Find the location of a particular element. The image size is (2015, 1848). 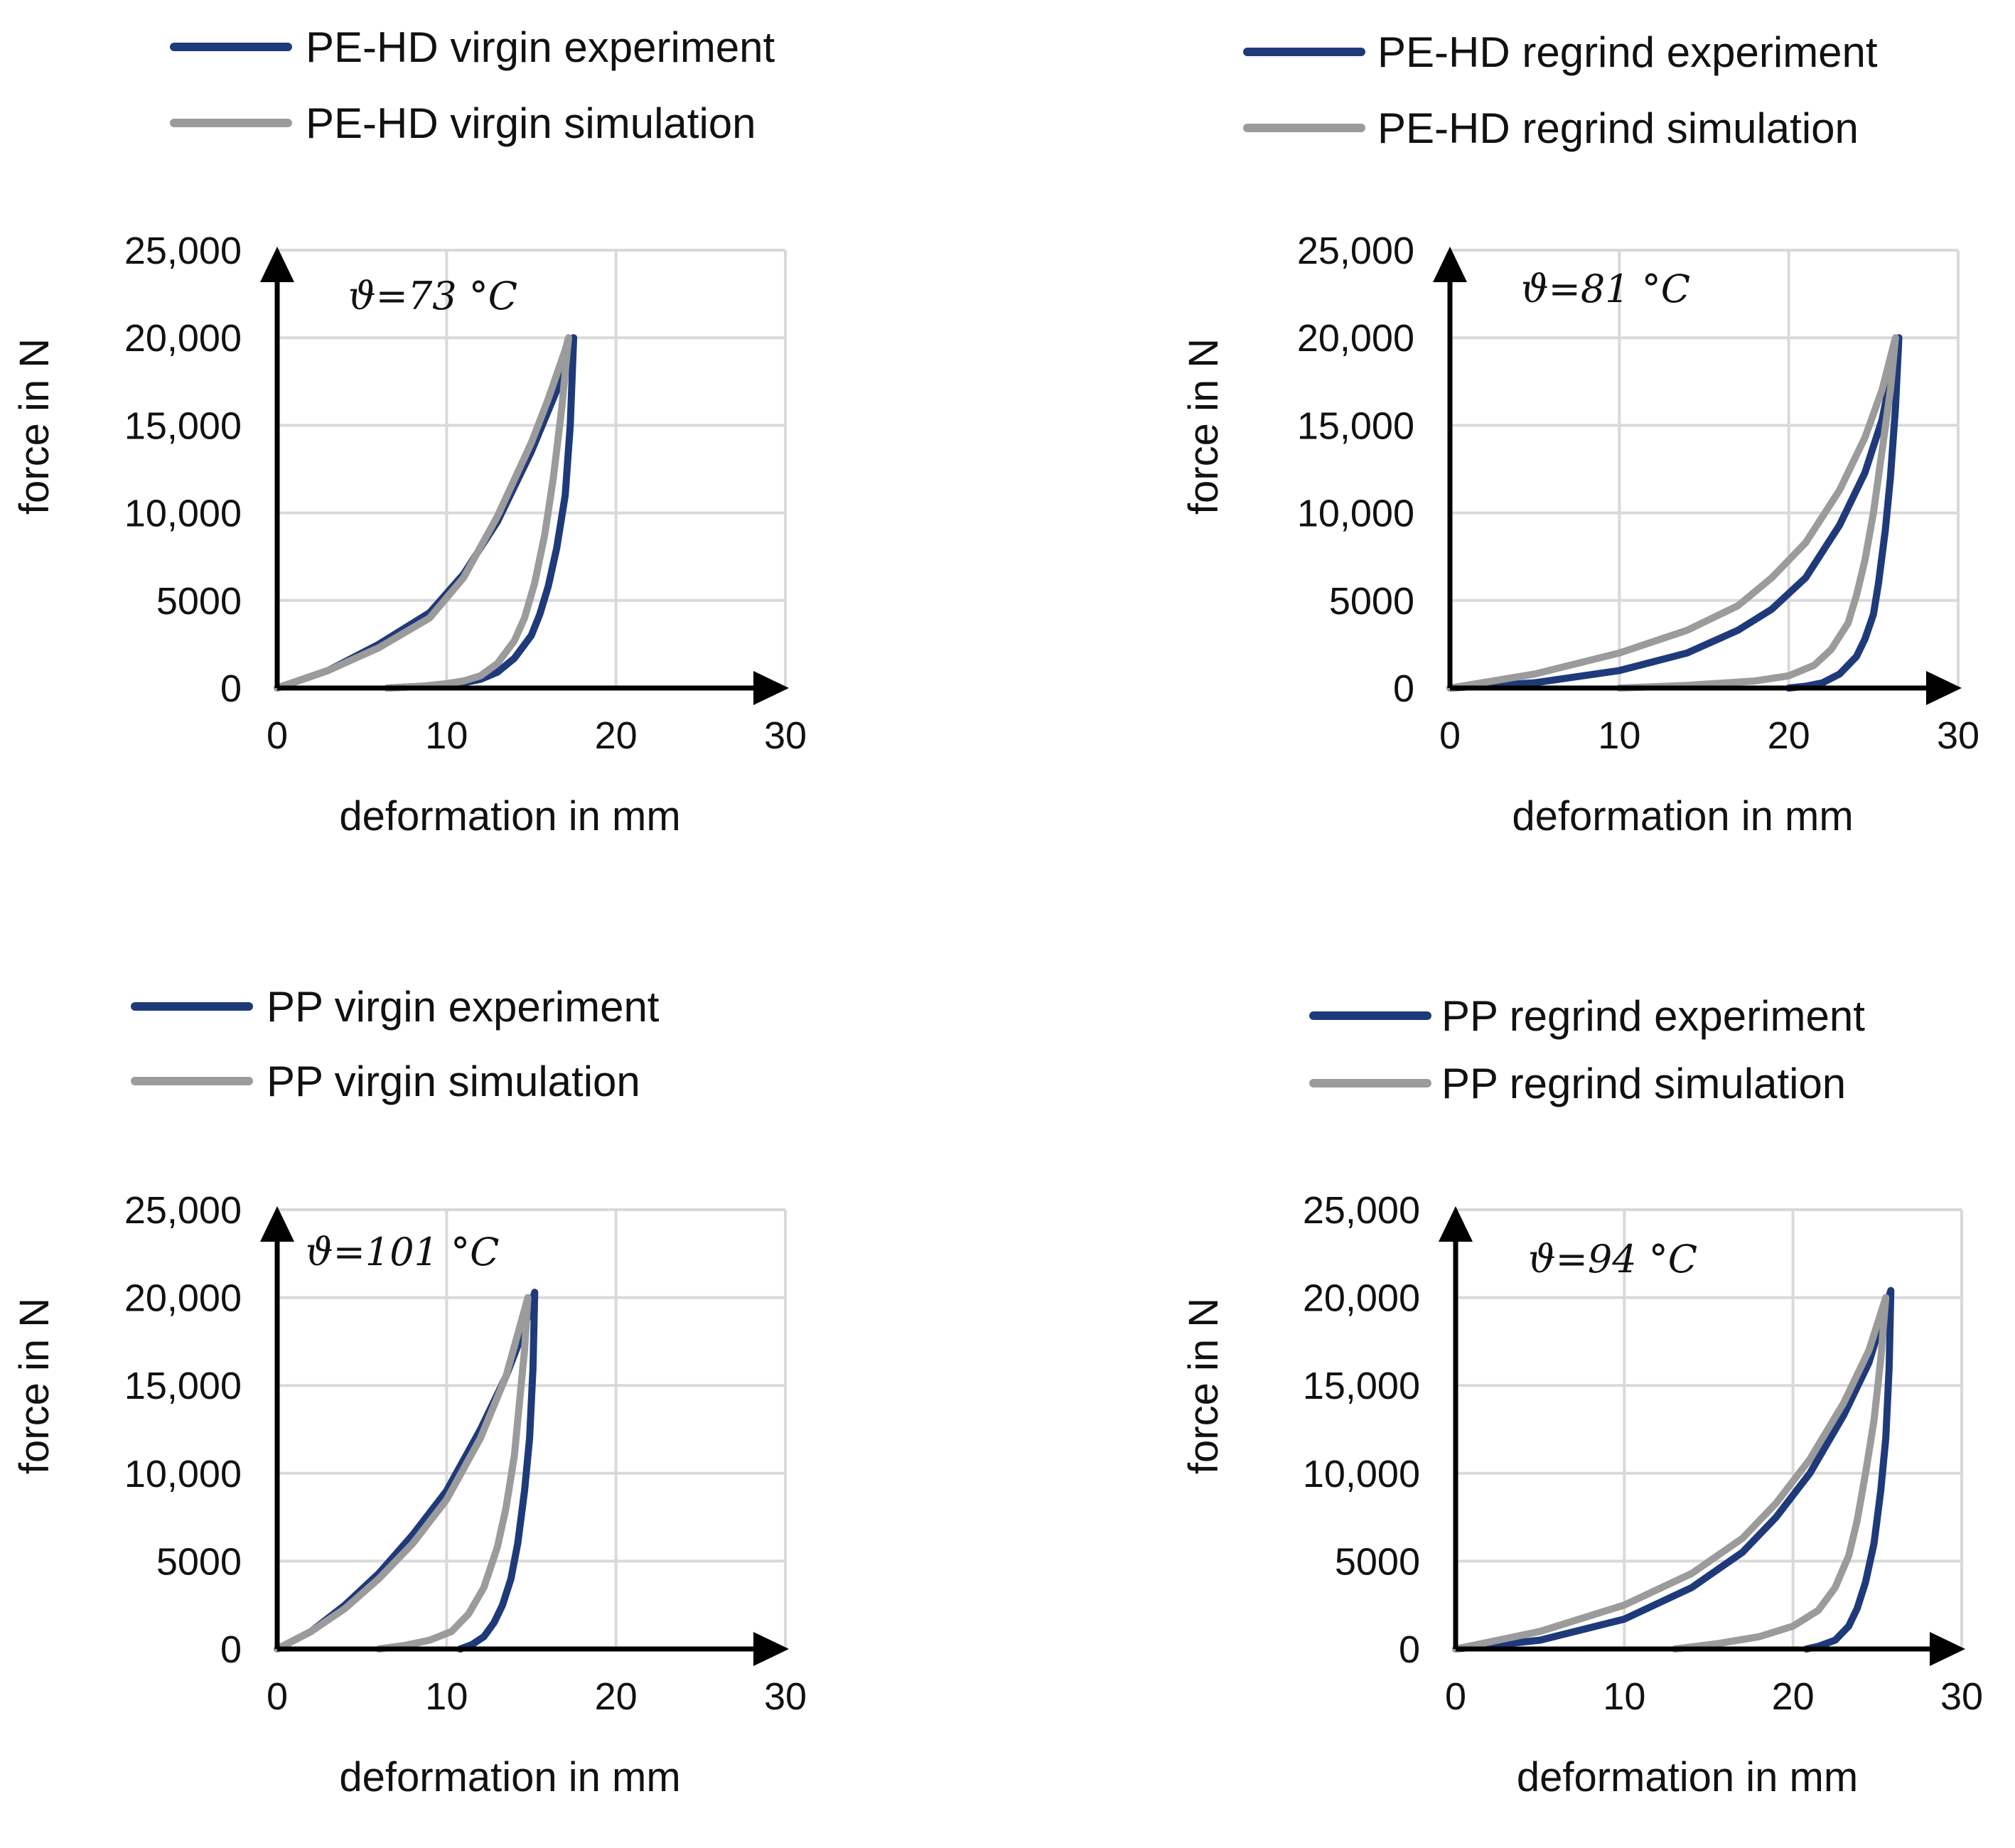

temperature-annotation: ϑ=101 °C is located at coordinates (402, 1252).